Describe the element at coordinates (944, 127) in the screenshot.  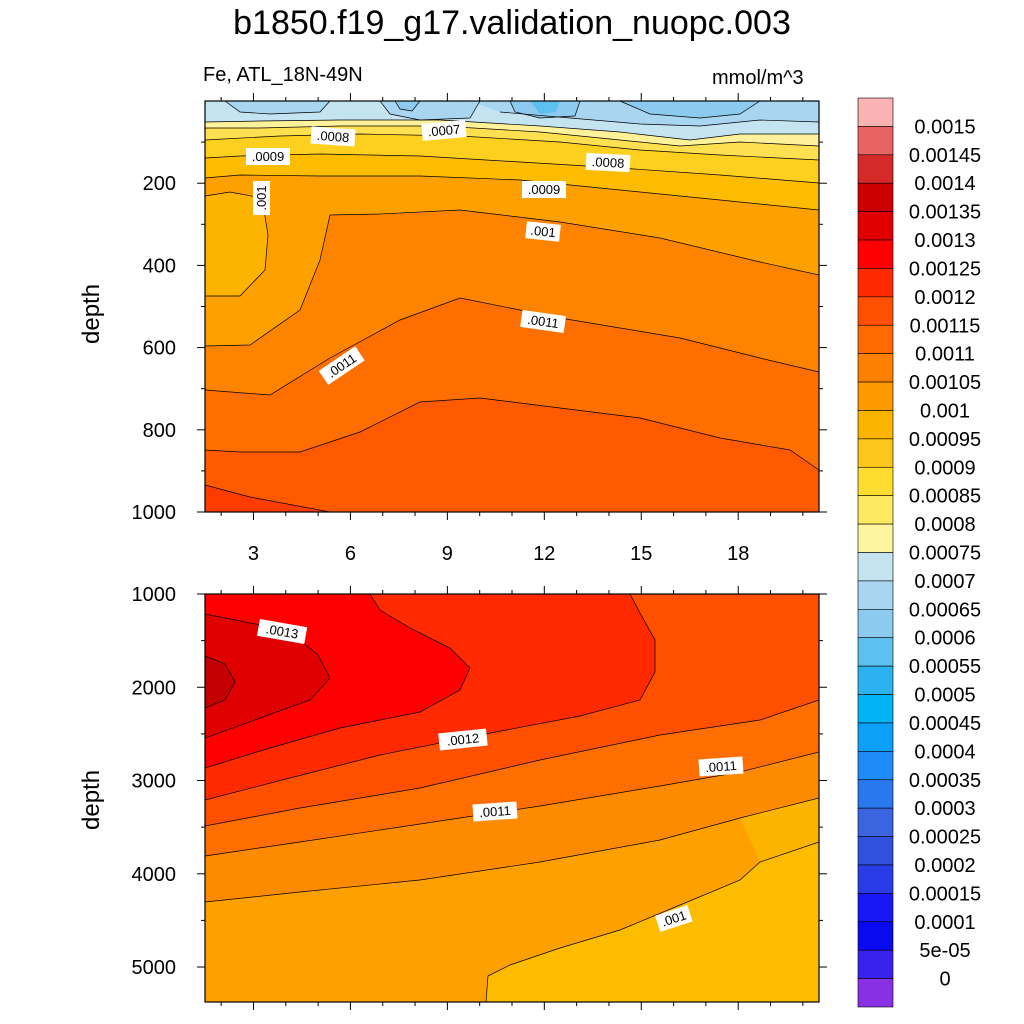
I see `colorbar-label: 0.0015` at that location.